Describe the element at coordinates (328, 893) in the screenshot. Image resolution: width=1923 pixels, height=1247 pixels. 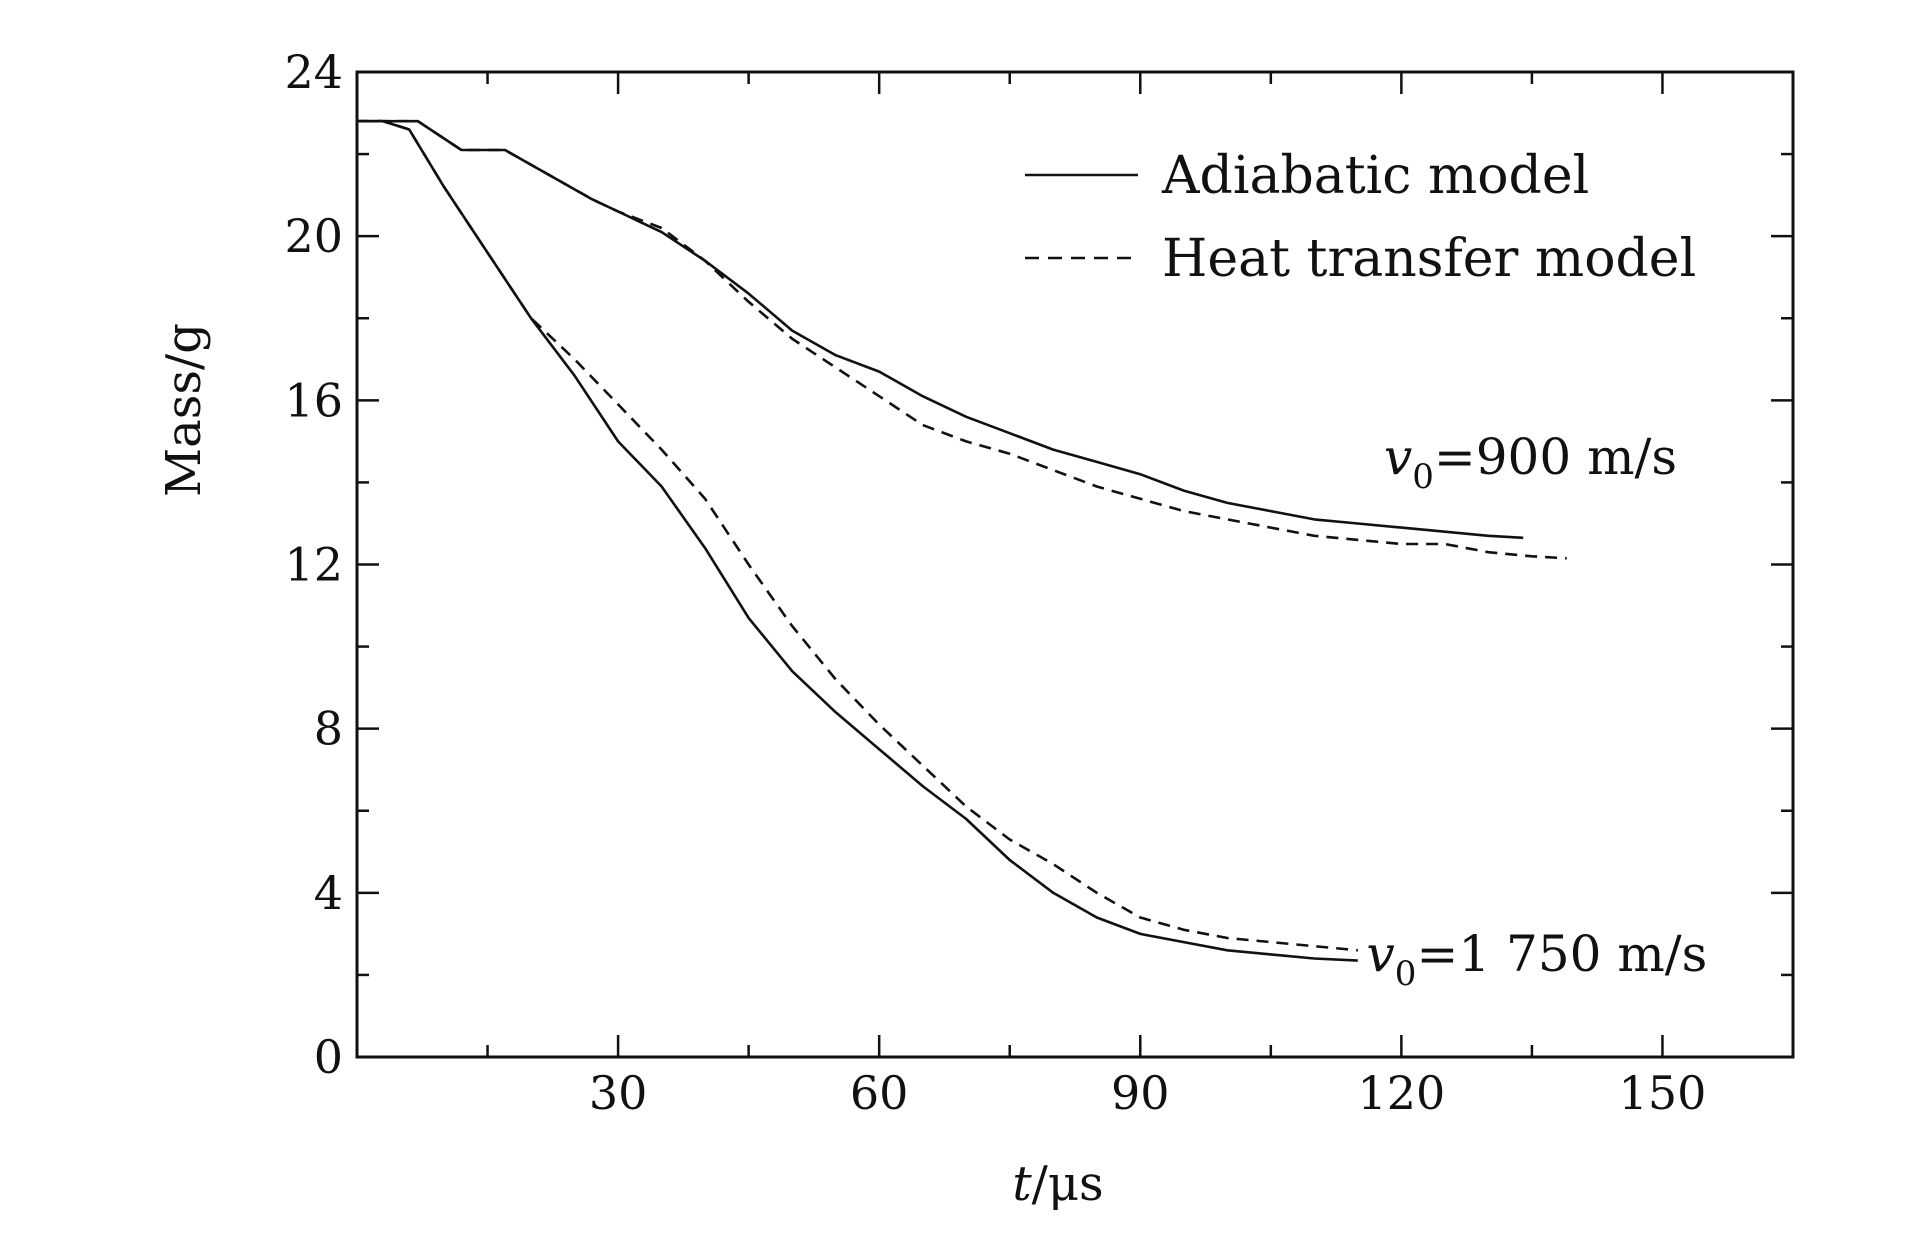
I see `y-tick-label: 4` at that location.